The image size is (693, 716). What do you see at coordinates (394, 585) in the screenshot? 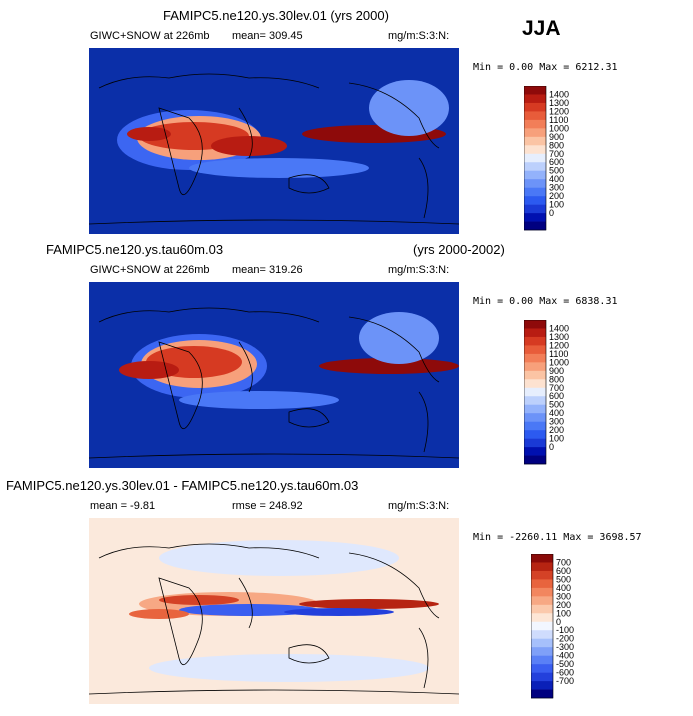
I see `p3-coast-namerica` at bounding box center [394, 585].